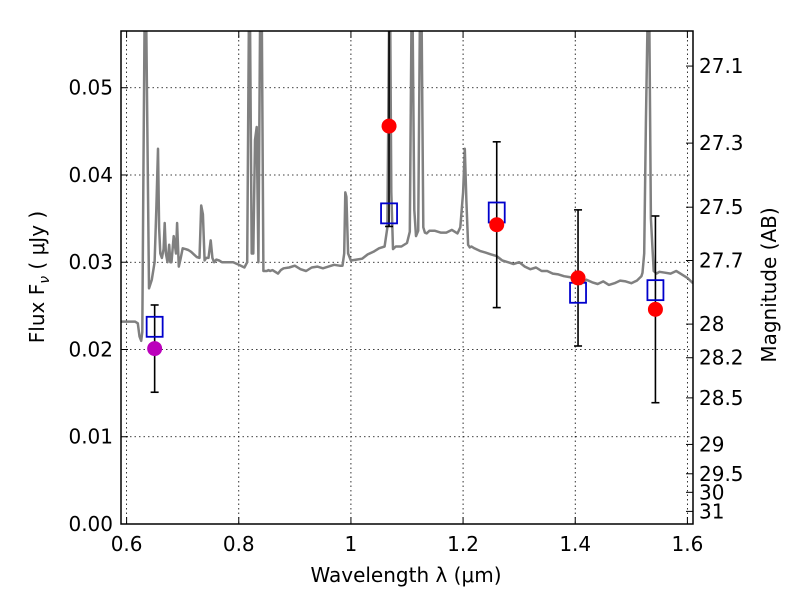  I want to click on y-tick-label: 0.01, so click(90, 437).